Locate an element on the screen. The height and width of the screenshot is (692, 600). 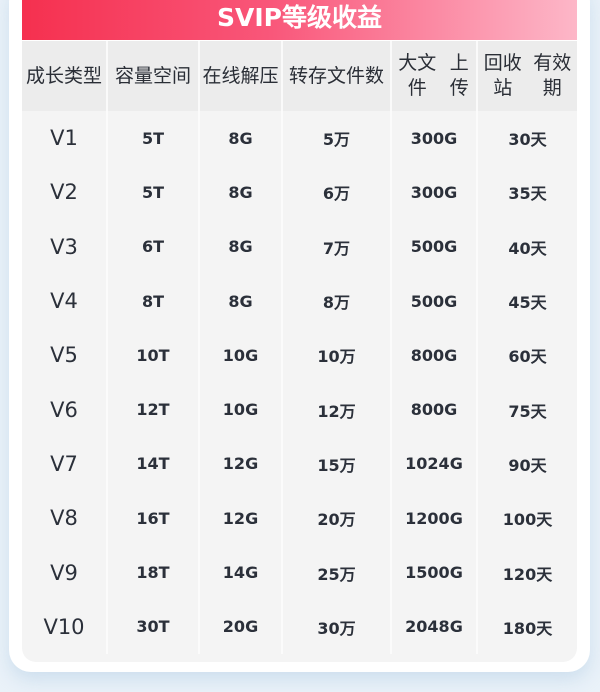
table-cell: 100天 is located at coordinates (527, 520).